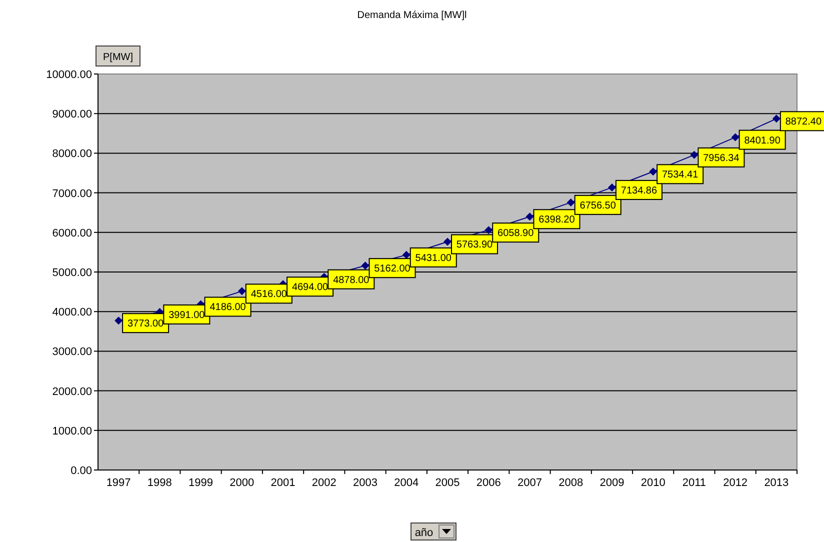  Describe the element at coordinates (228, 308) in the screenshot. I see `data-label: 4186.00` at that location.